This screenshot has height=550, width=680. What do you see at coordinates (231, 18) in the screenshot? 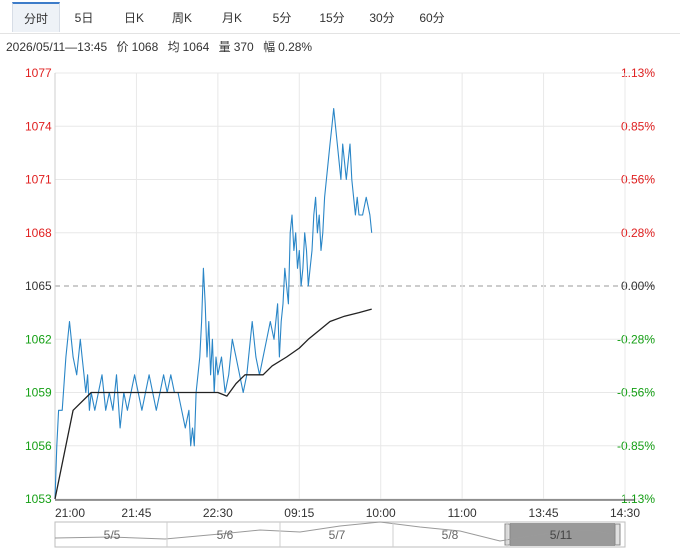
I see `tab-period-4: 月K` at bounding box center [231, 18].